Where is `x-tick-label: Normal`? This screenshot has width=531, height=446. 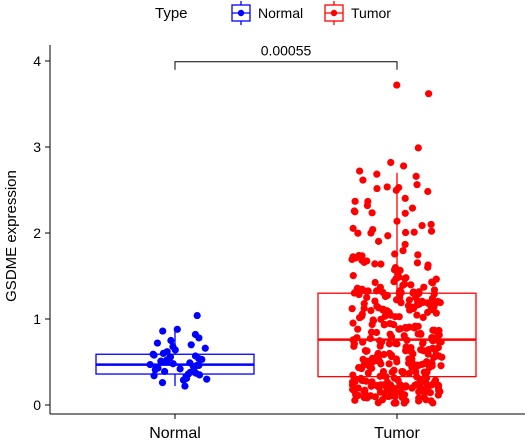 x-tick-label: Normal is located at coordinates (175, 433).